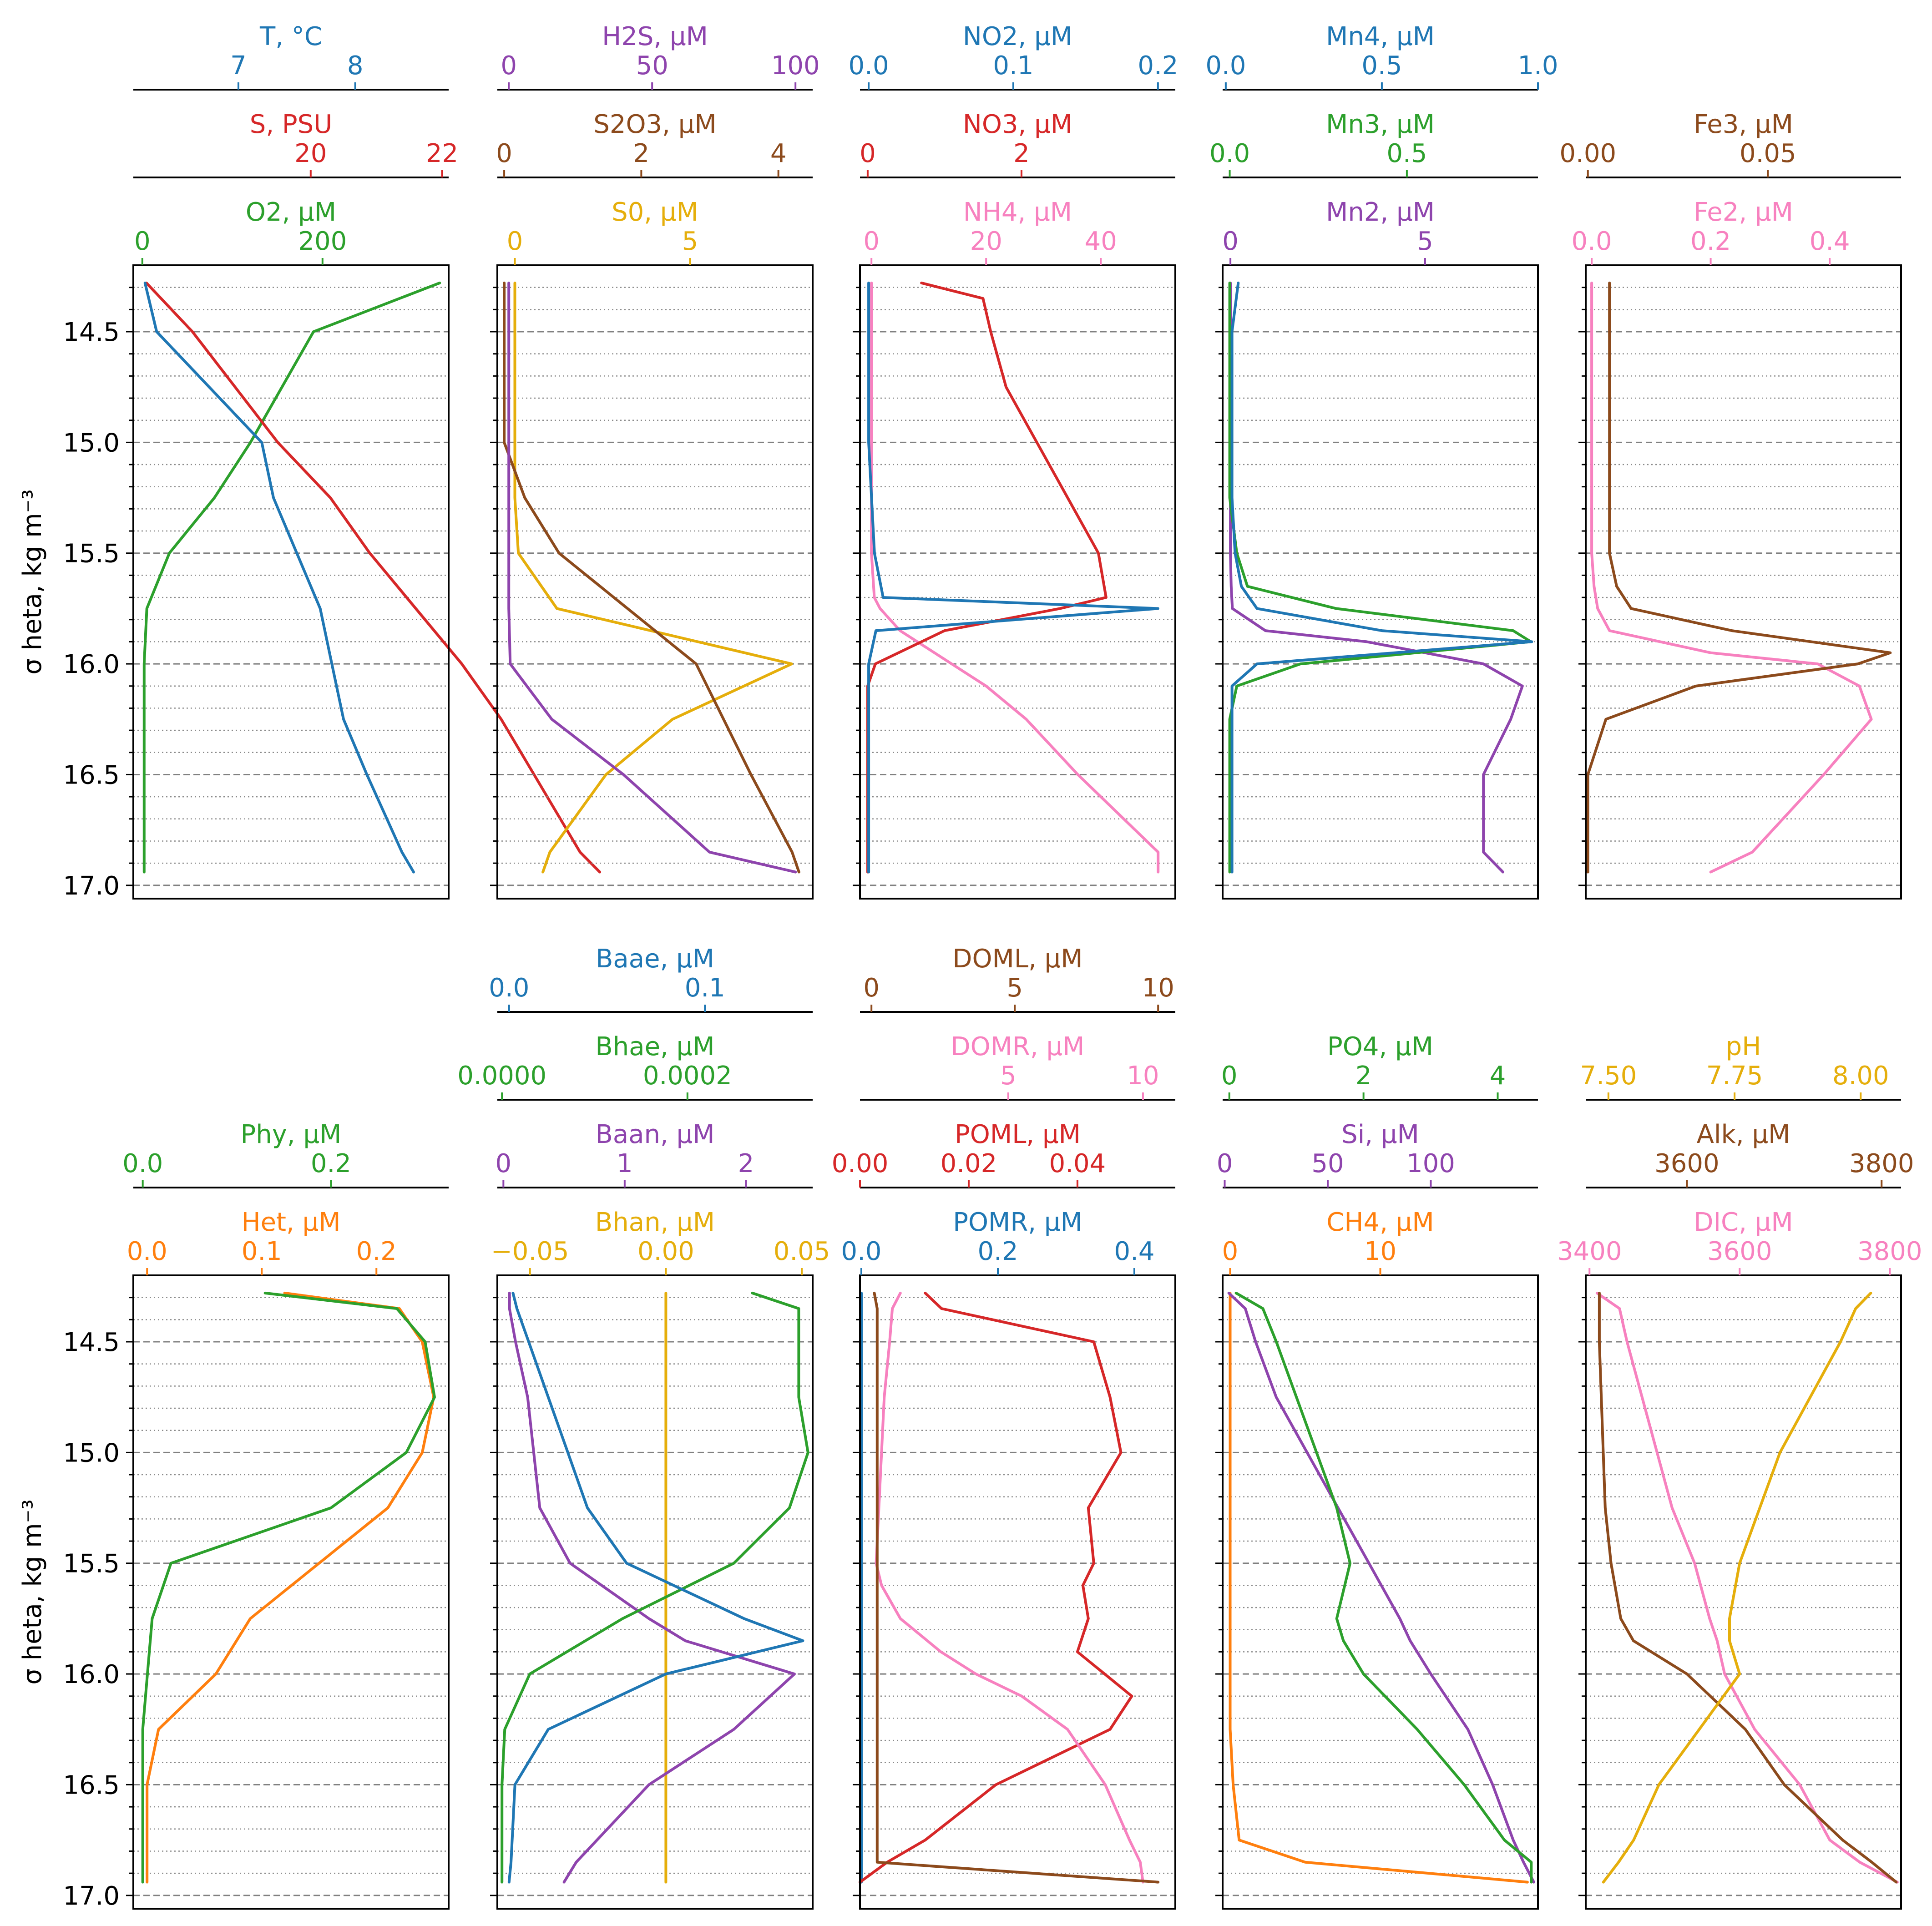  Describe the element at coordinates (1376, 578) in the screenshot. I see `series-line-mn2` at that location.